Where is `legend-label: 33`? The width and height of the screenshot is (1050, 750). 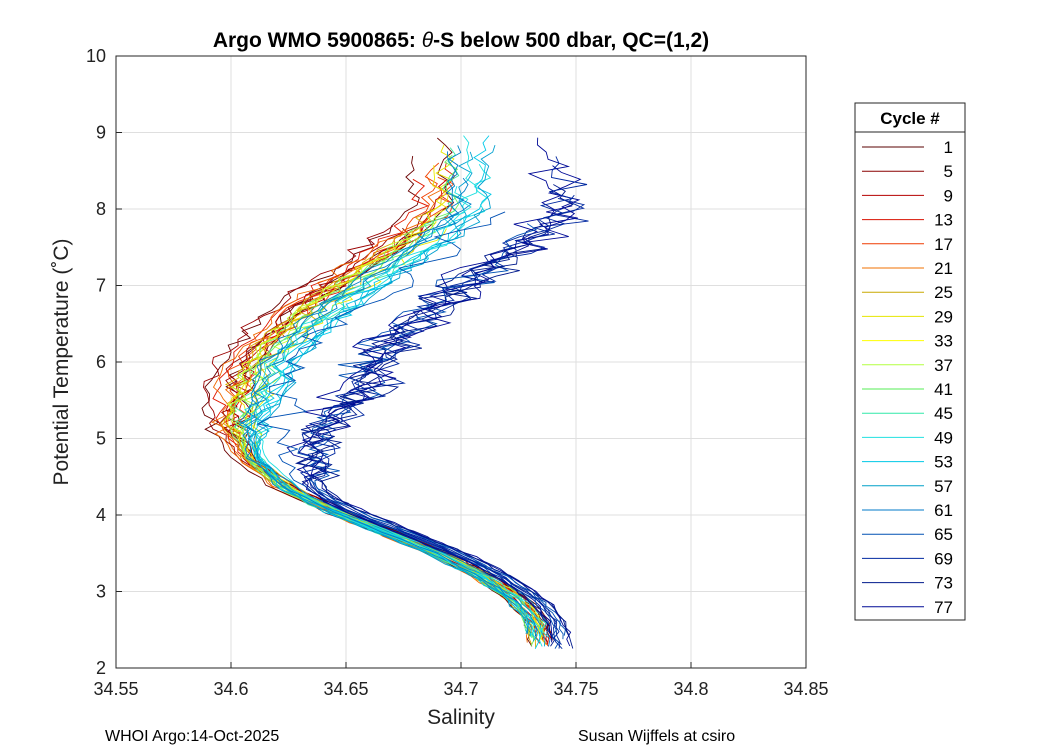
legend-label: 33 is located at coordinates (943, 341).